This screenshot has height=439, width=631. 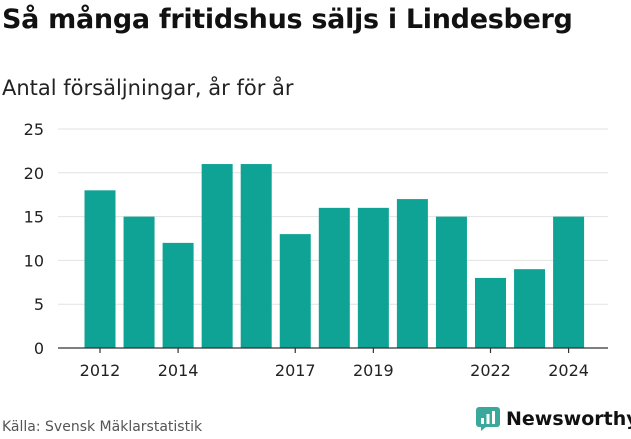 What do you see at coordinates (100, 370) in the screenshot?
I see `x-tick-label: 2012` at bounding box center [100, 370].